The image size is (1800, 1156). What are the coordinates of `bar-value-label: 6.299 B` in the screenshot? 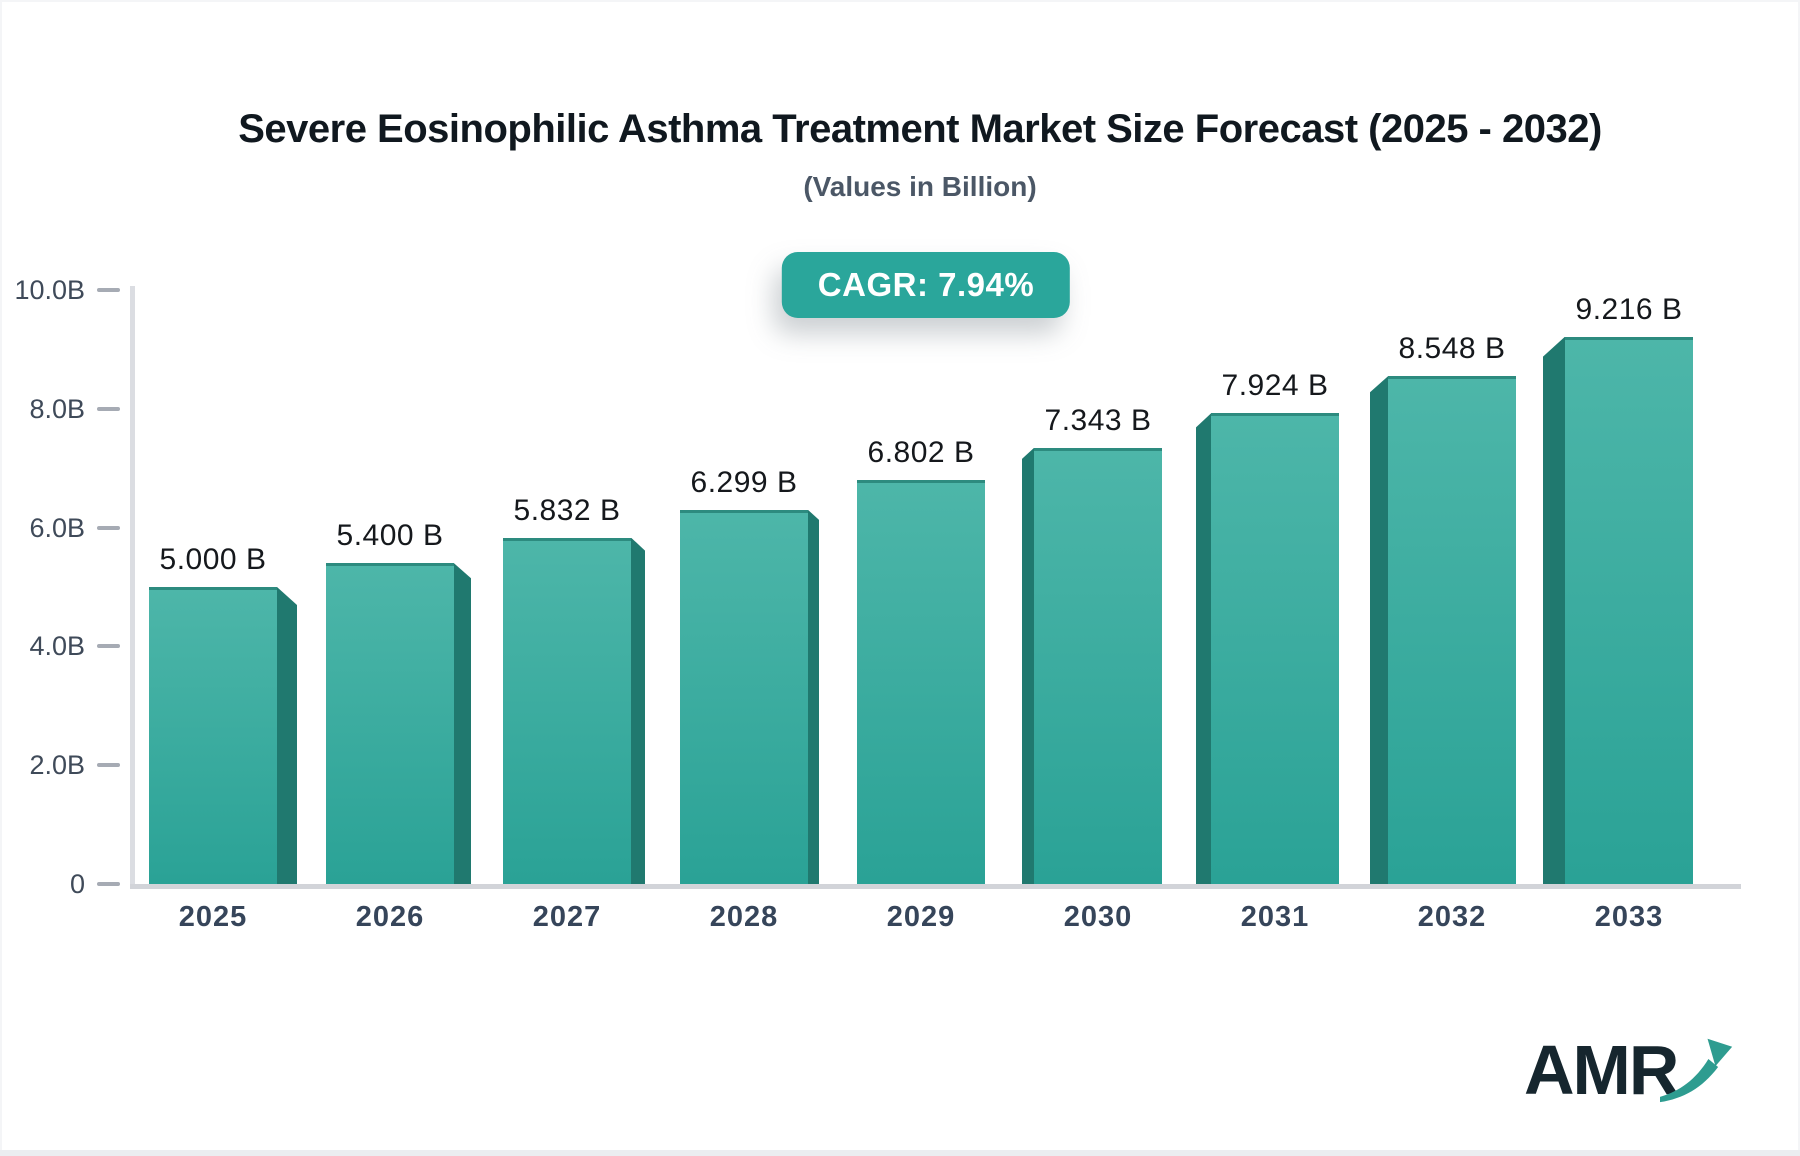 It's located at (744, 482).